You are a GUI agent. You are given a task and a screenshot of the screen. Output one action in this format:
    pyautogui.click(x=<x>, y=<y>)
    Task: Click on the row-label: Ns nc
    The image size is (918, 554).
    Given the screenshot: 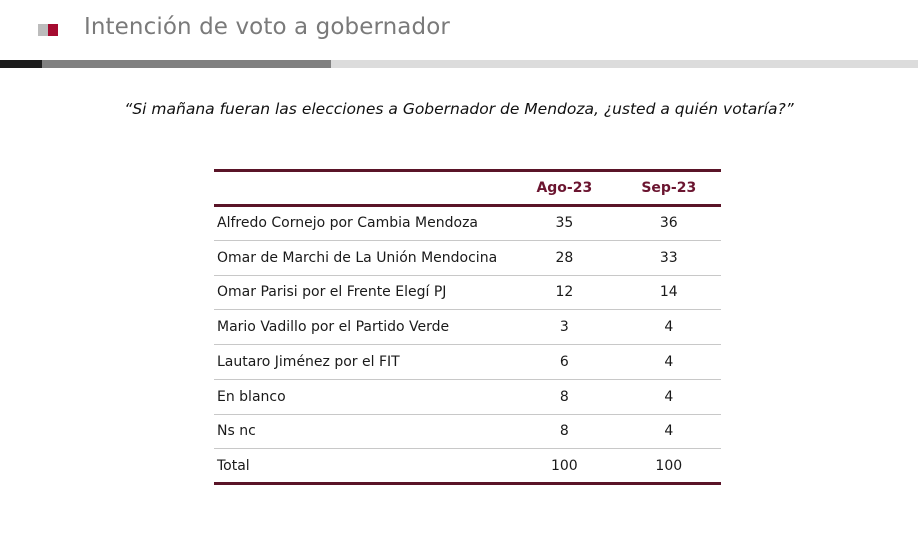 What is the action you would take?
    pyautogui.click(x=363, y=432)
    